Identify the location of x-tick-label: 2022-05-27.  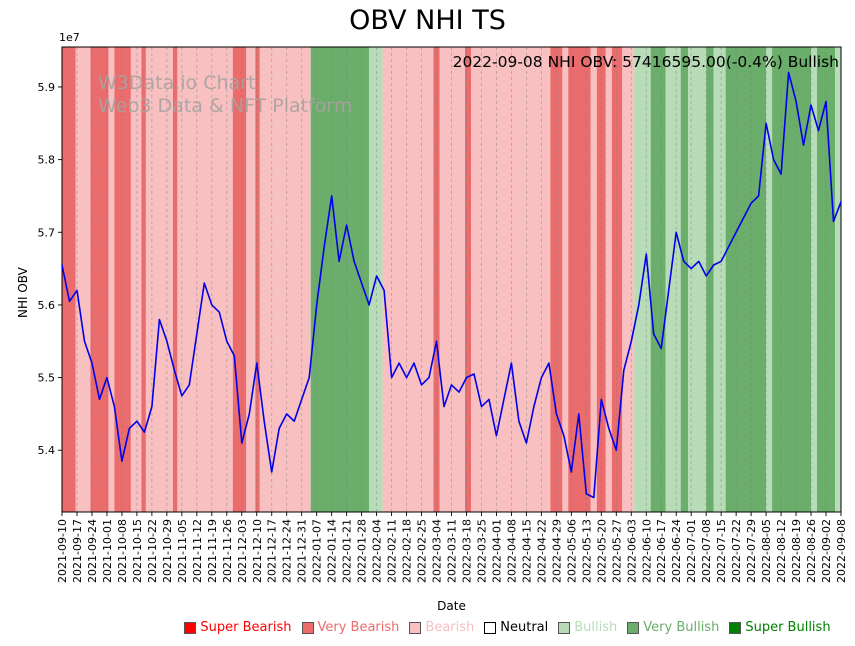
(616, 551).